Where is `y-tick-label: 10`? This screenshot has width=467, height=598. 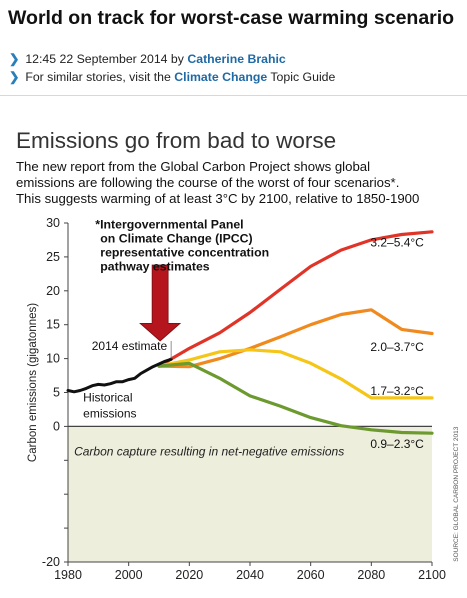 y-tick-label: 10 is located at coordinates (53, 359).